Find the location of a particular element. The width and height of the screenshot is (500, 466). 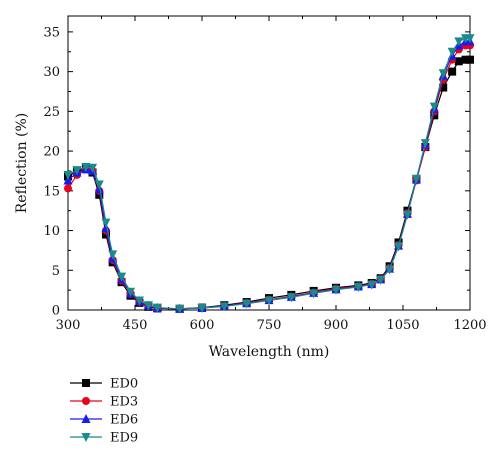

x-tick-label: 600 is located at coordinates (202, 325).